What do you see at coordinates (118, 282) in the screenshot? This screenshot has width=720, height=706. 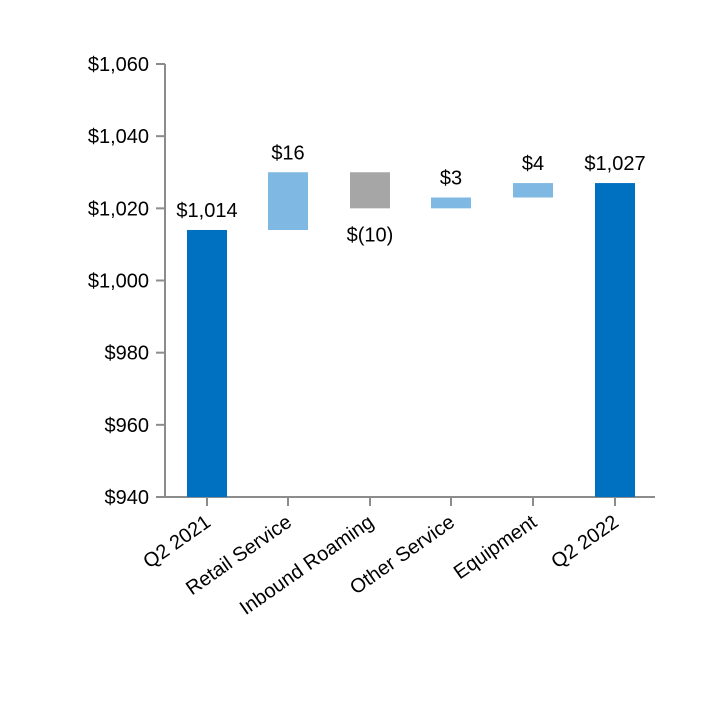 I see `y-tick-label: $1,000` at bounding box center [118, 282].